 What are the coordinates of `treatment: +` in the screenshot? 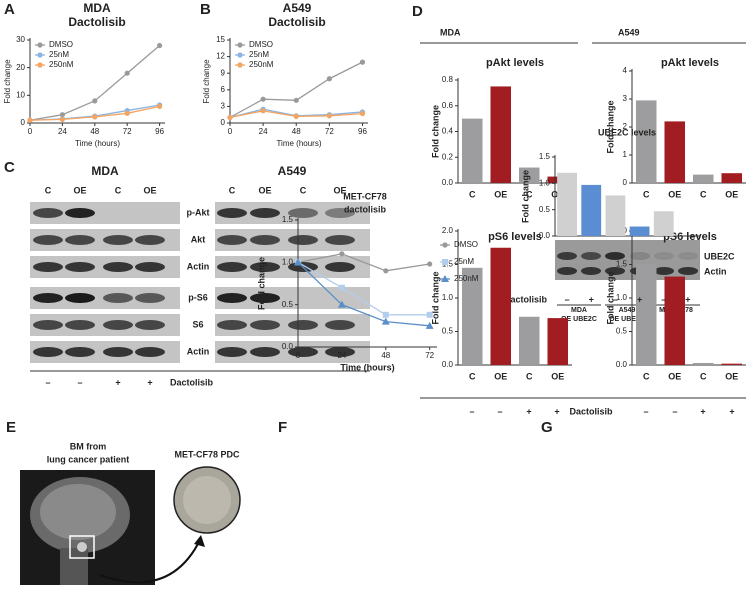 It's located at (556, 411).